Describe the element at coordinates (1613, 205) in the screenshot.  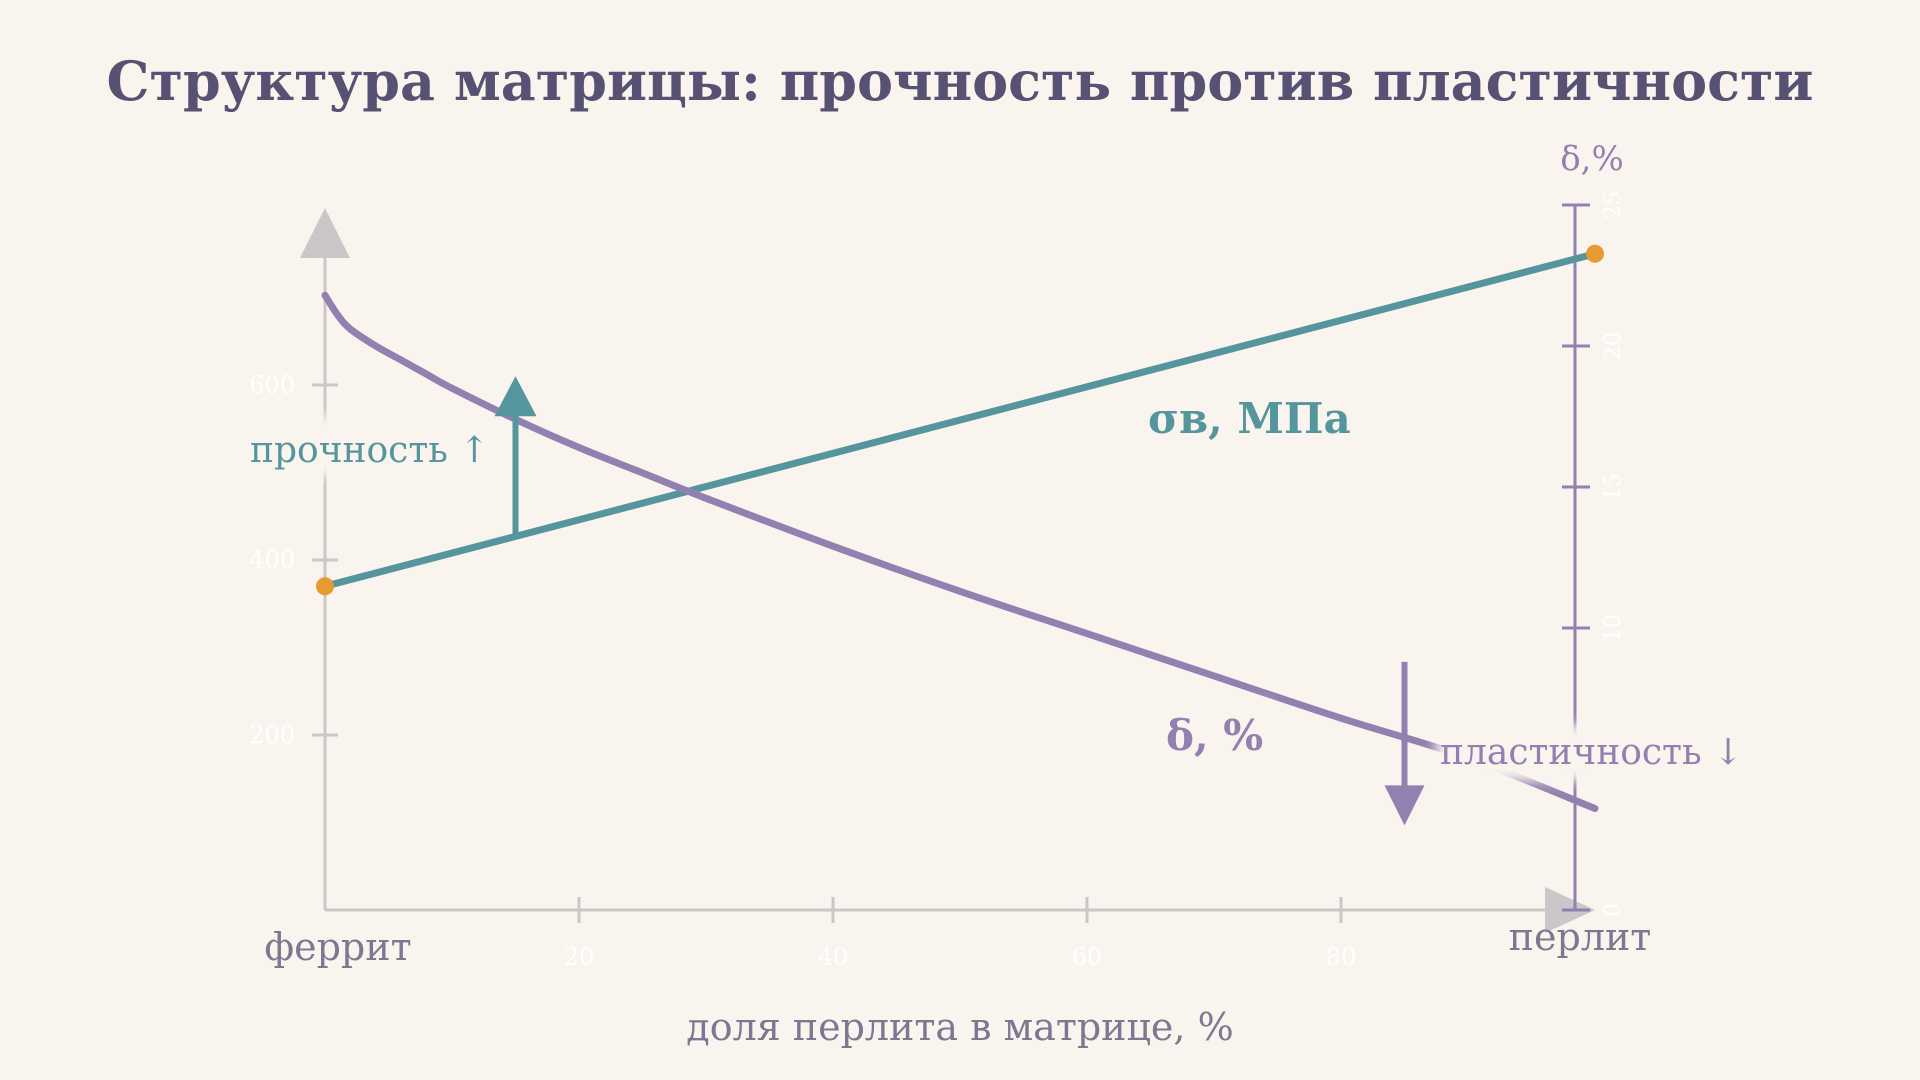
I see `y-right-tick-label: 25` at that location.